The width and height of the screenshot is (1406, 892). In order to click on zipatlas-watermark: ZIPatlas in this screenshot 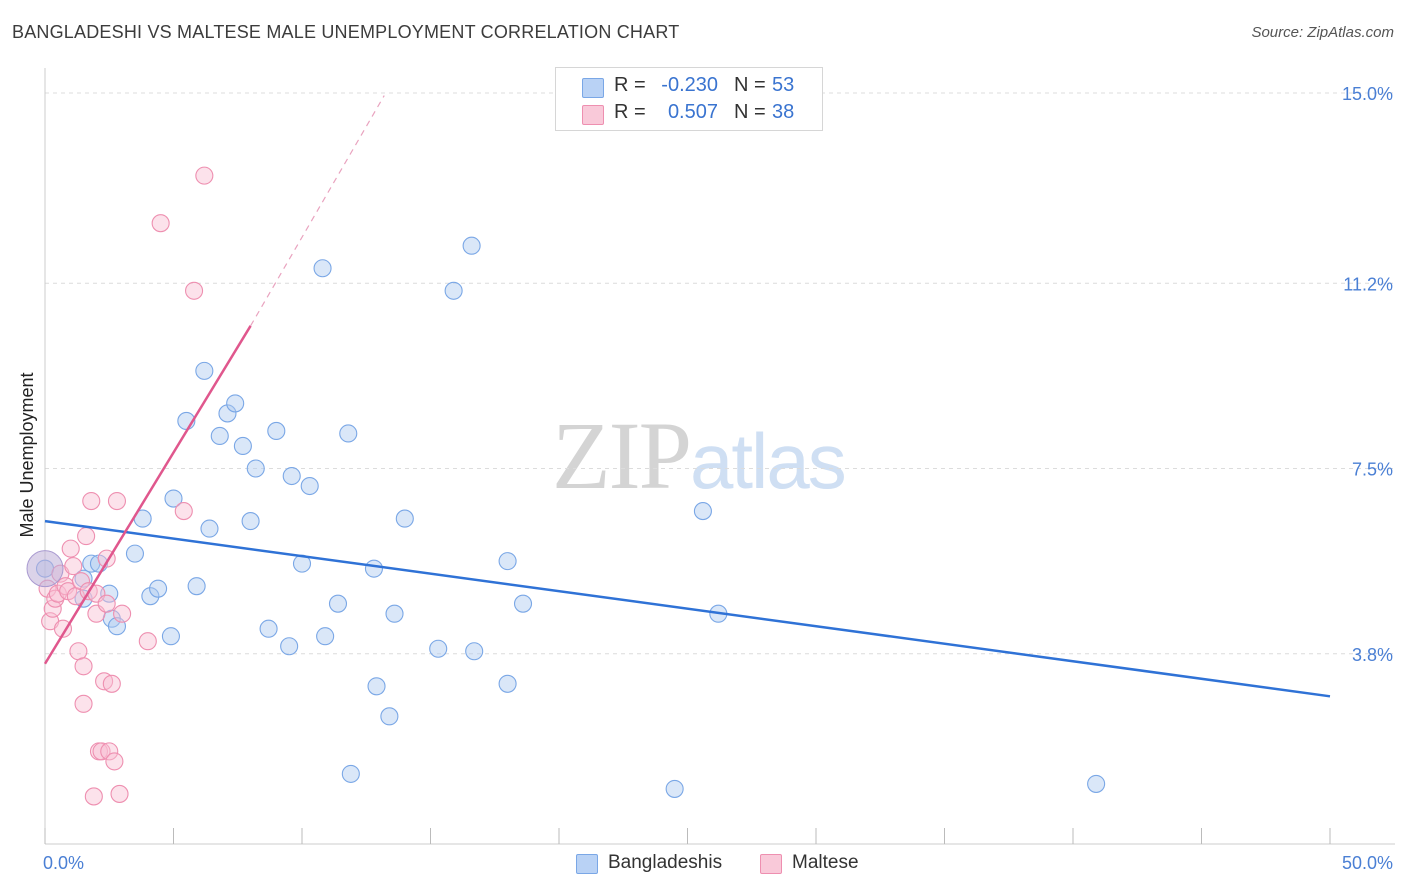, I will do `click(699, 455)`.